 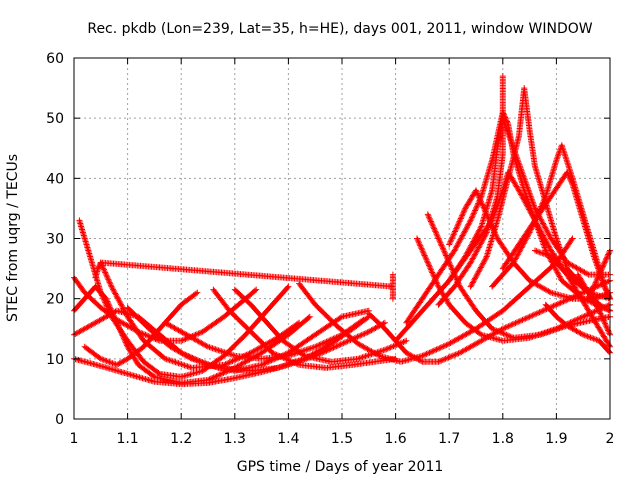 What do you see at coordinates (503, 439) in the screenshot?
I see `x-tick-label: 1.8` at bounding box center [503, 439].